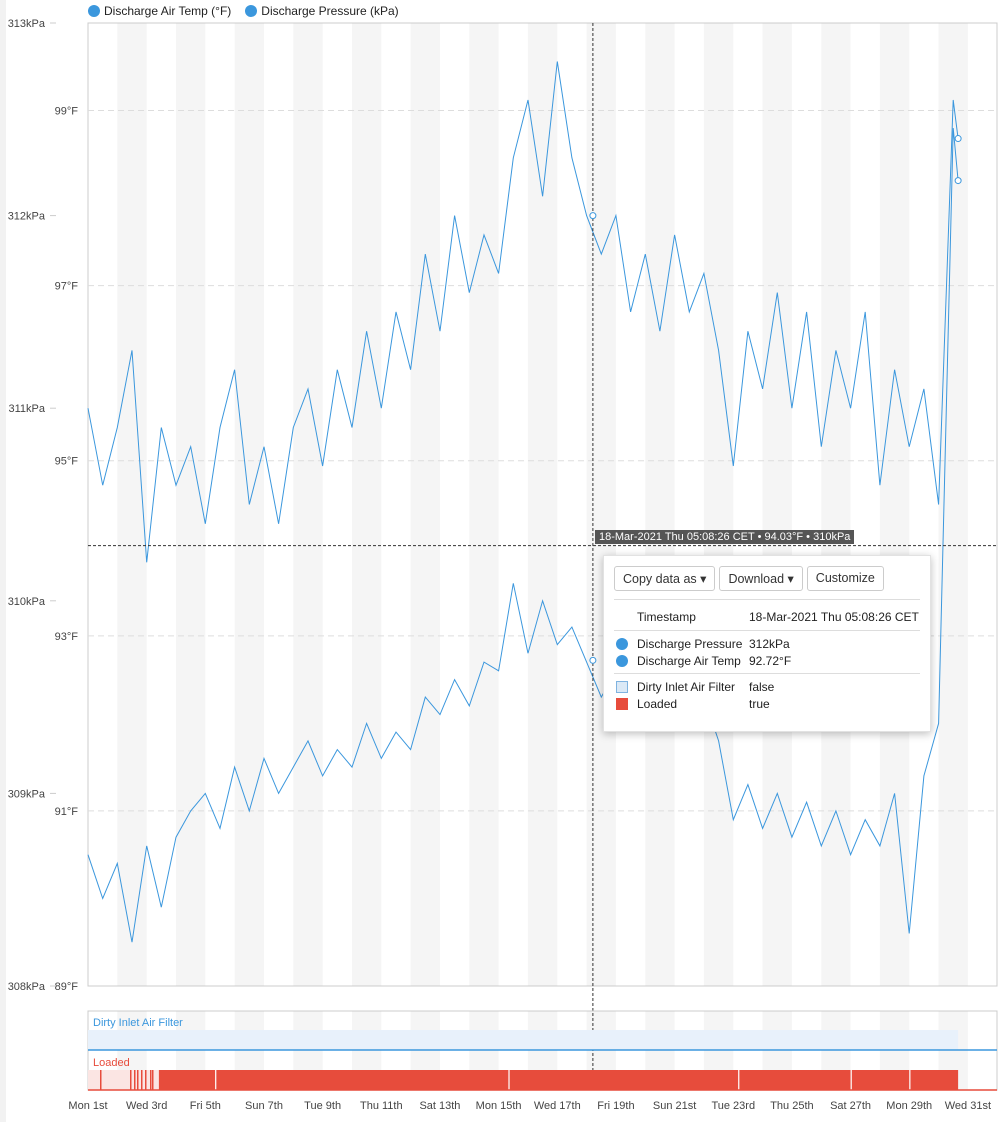 The image size is (1008, 1122). I want to click on x-tick-label: Tue 9th, so click(322, 1106).